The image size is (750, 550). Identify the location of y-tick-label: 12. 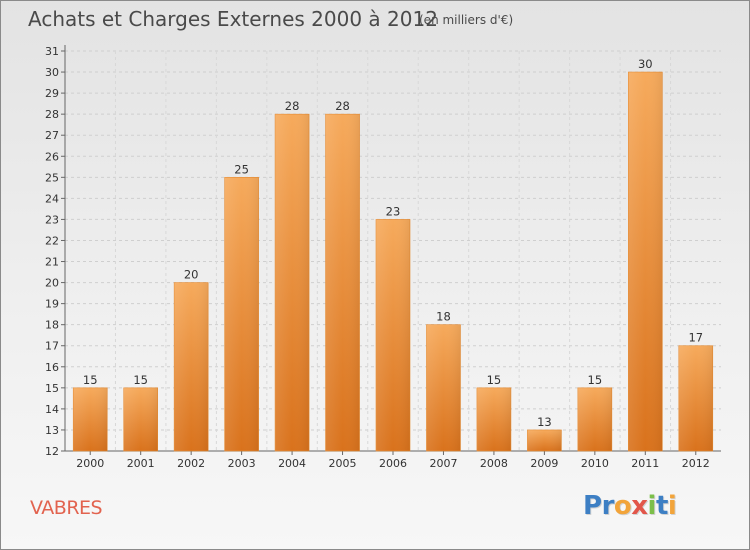
(52, 451).